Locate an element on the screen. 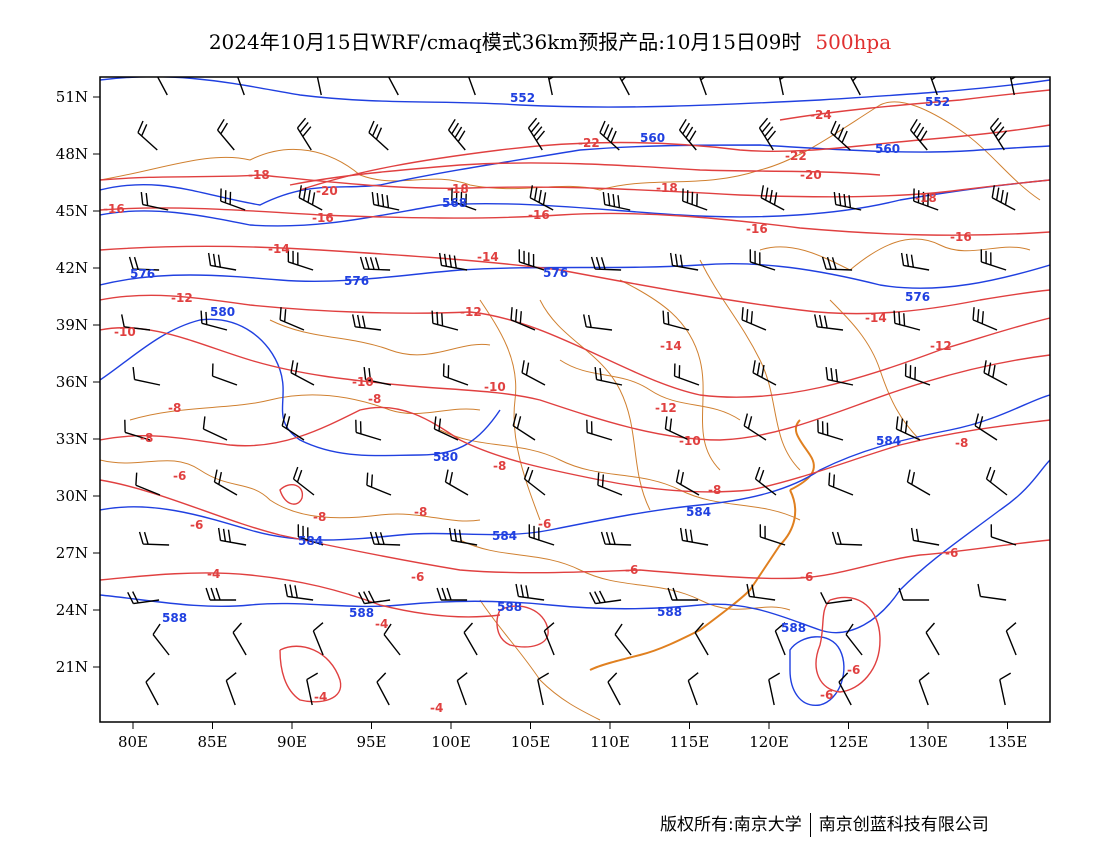 The height and width of the screenshot is (850, 1100). height-label-588: 588 is located at coordinates (361, 613).